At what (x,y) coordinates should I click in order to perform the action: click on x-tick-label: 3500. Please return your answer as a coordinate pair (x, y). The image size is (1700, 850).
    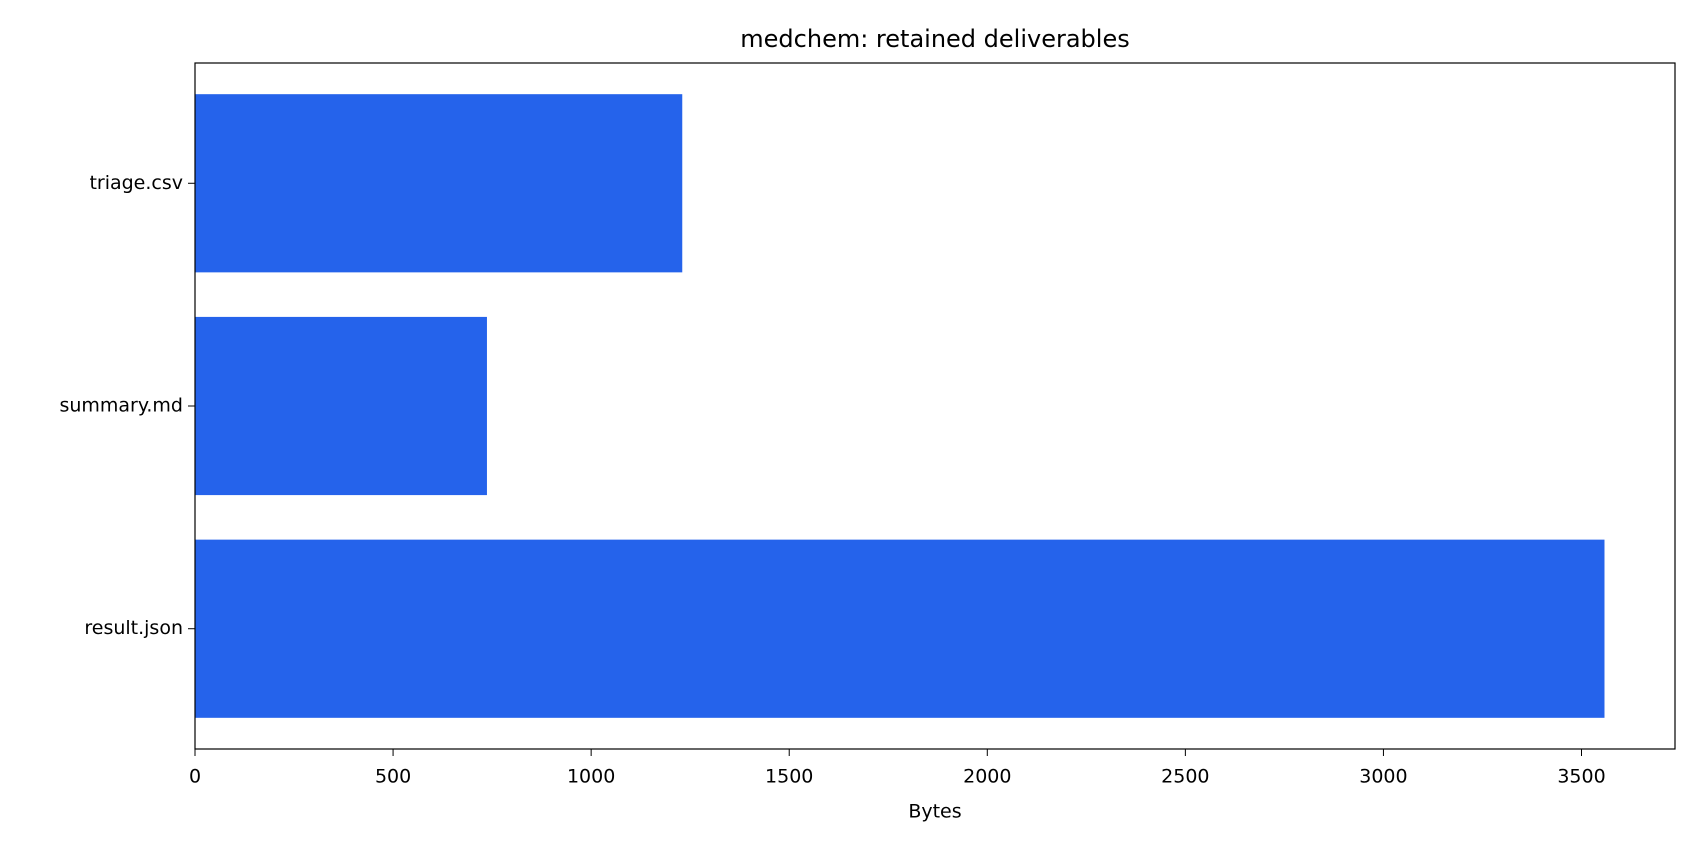
    Looking at the image, I should click on (1581, 777).